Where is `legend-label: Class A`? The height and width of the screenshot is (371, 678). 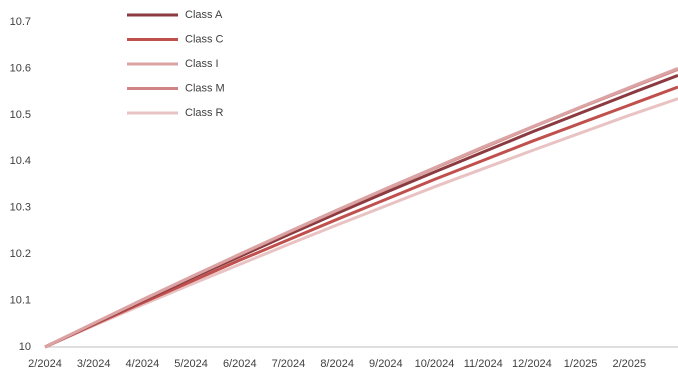
legend-label: Class A is located at coordinates (204, 15).